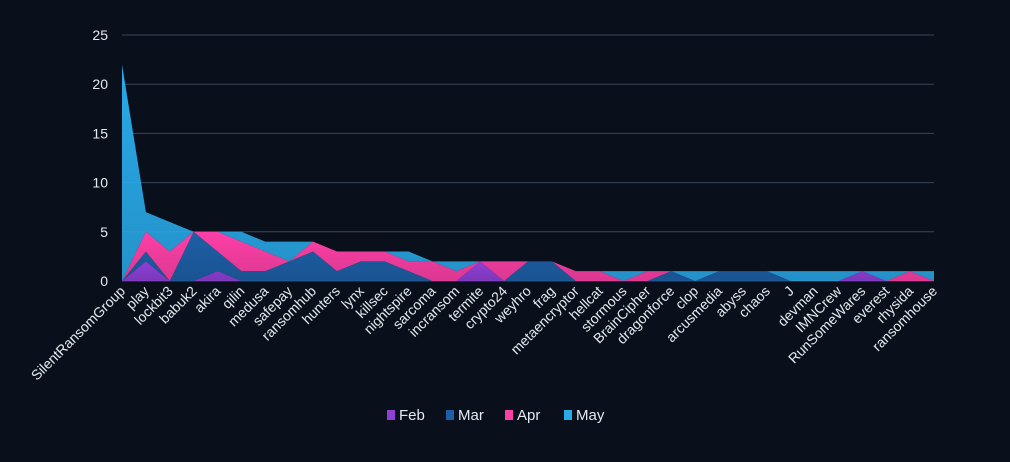 The width and height of the screenshot is (1010, 462). I want to click on legend-item-apr: Apr, so click(522, 415).